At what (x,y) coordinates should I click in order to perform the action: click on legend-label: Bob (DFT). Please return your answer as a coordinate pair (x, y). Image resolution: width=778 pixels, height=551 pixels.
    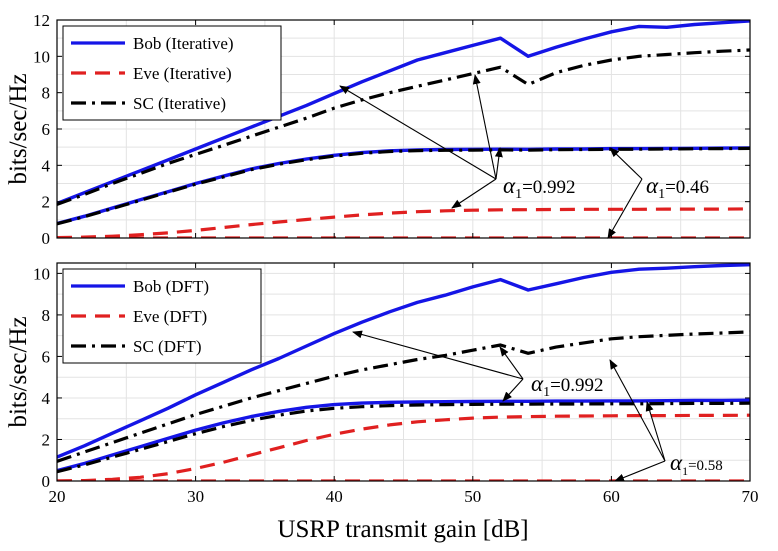
    Looking at the image, I should click on (171, 286).